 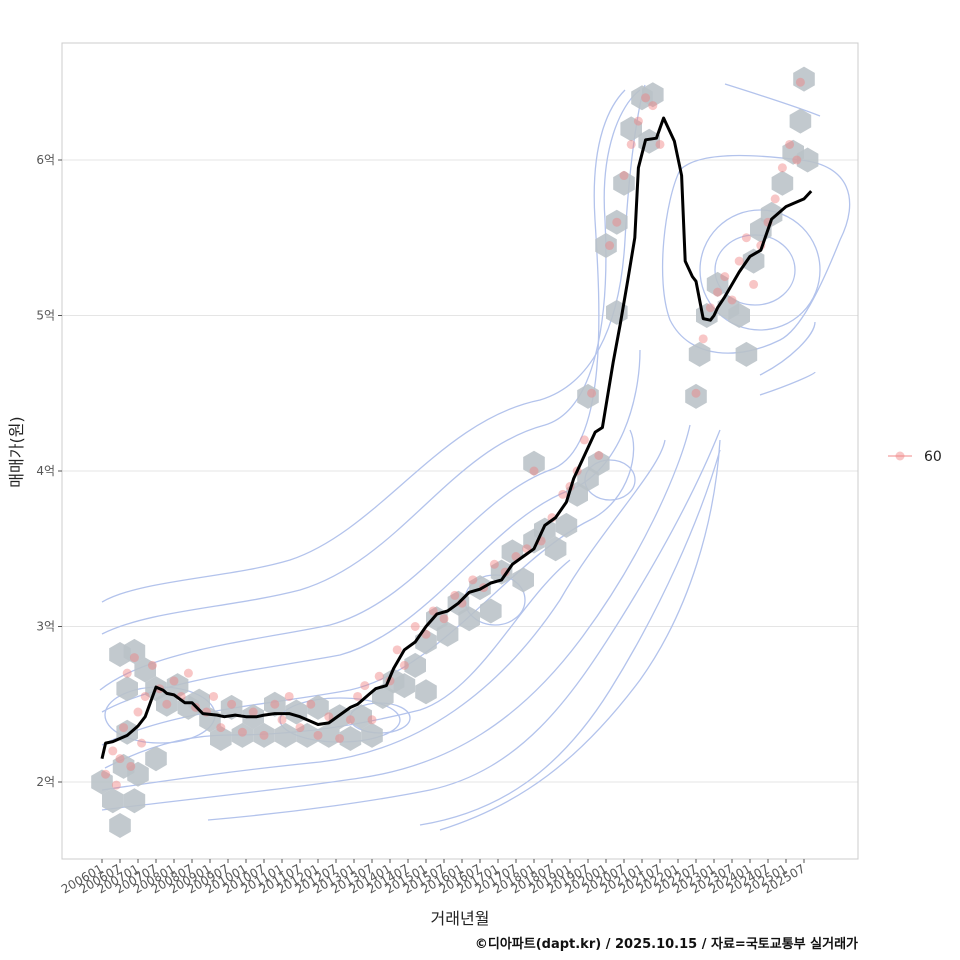 What do you see at coordinates (45, 316) in the screenshot?
I see `y-tick-label: 5억` at bounding box center [45, 316].